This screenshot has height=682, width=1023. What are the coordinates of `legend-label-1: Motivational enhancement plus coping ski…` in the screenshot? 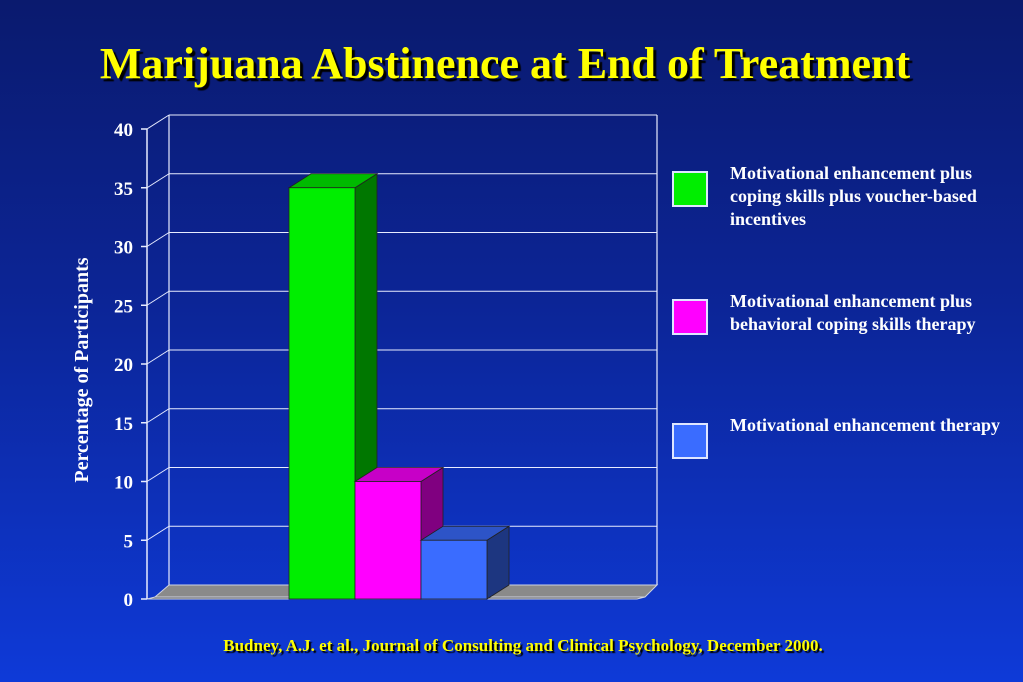 It's located at (853, 196).